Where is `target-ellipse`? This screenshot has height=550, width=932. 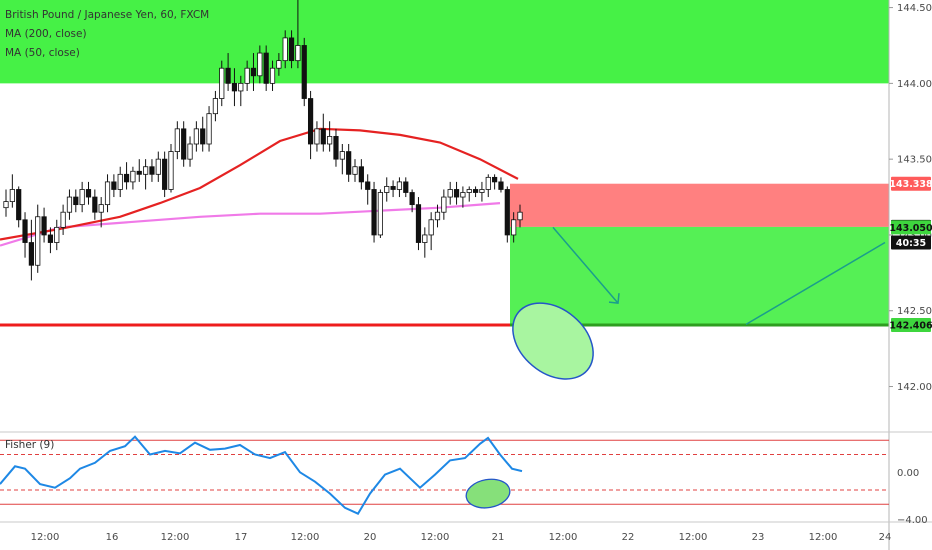 target-ellipse is located at coordinates (553, 341).